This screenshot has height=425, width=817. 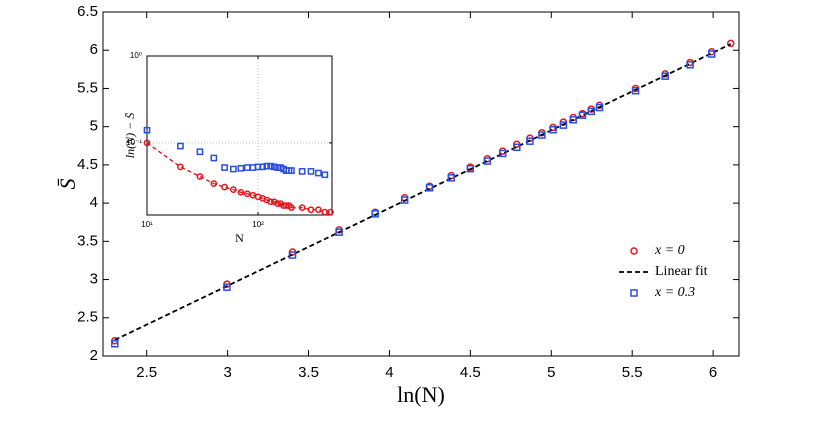 I want to click on x-tick-label: 3.5, so click(x=308, y=372).